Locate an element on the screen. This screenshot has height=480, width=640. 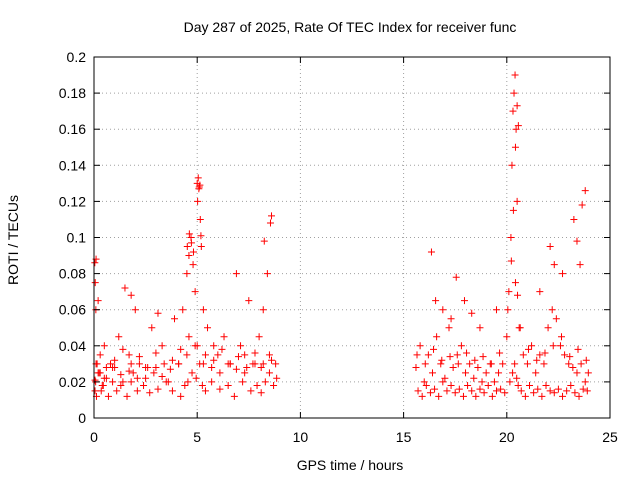
x-tick-label: 15 is located at coordinates (404, 437).